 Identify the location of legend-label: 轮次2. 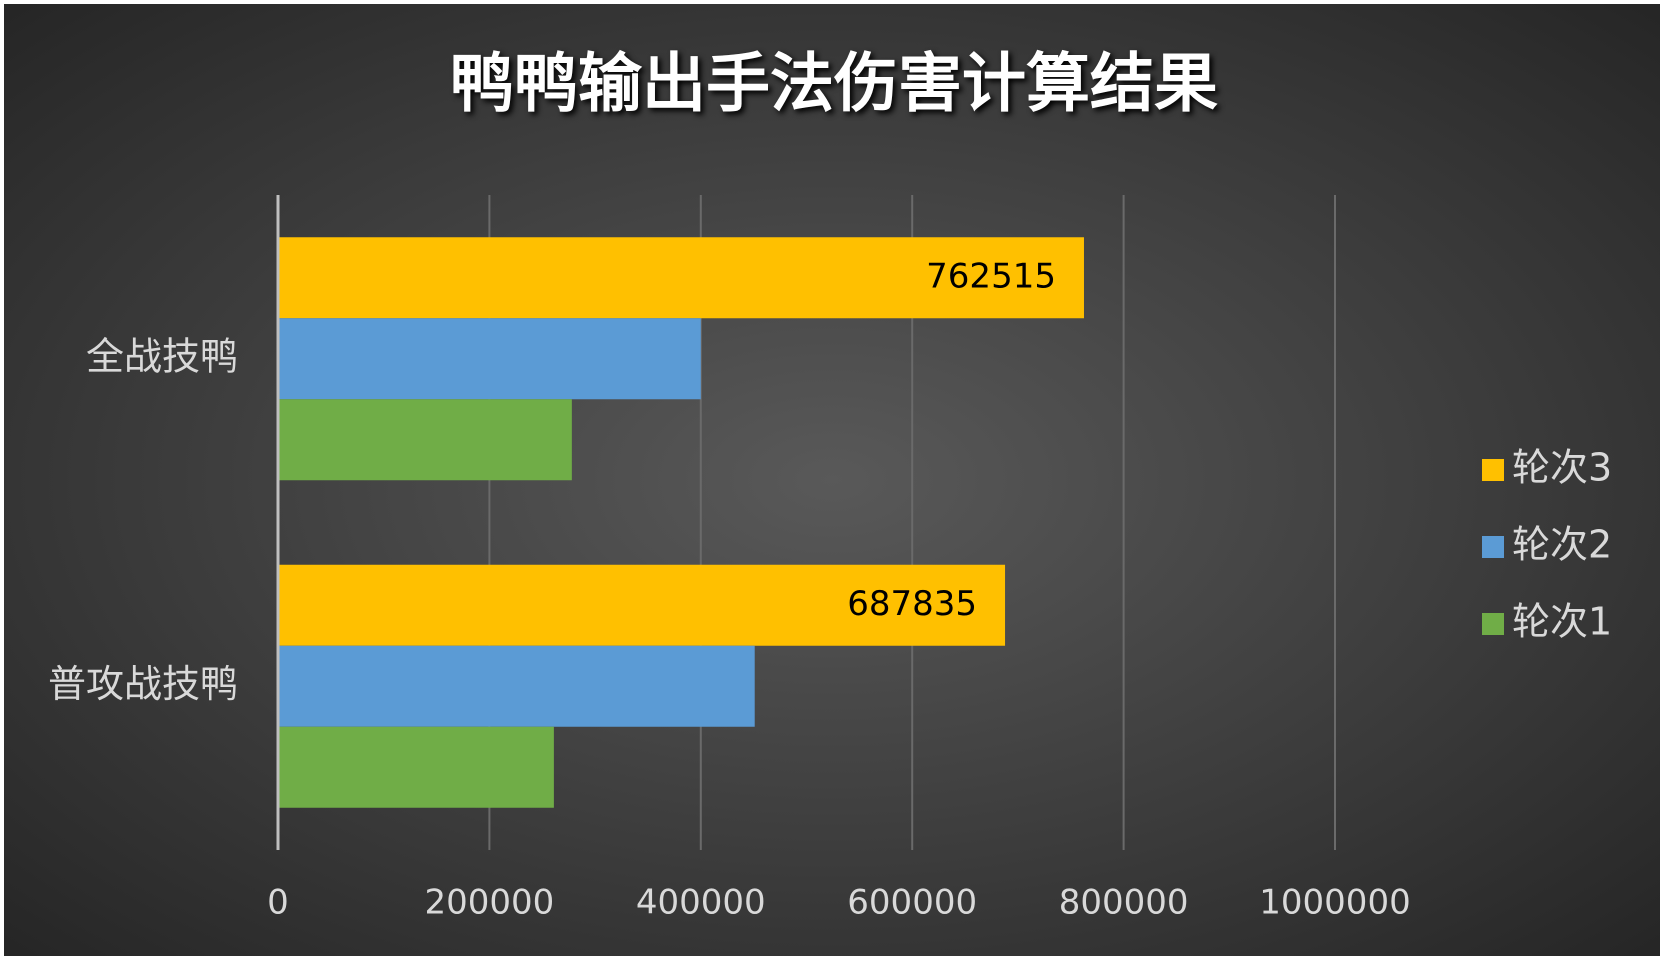
(1562, 545).